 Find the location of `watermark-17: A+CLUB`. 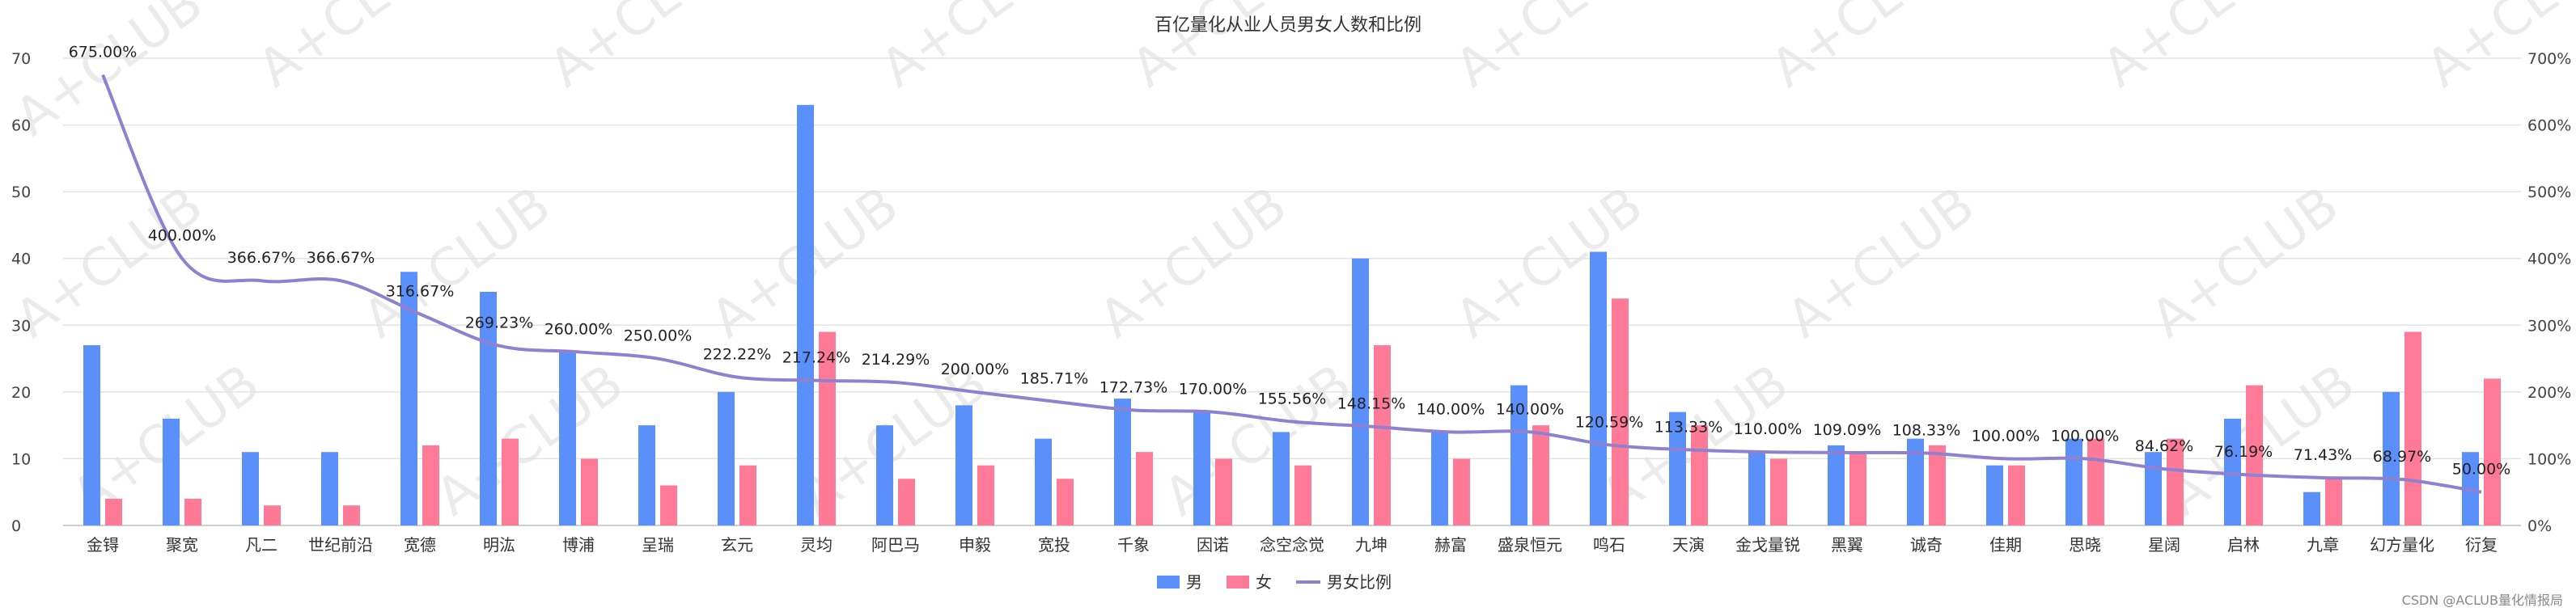

watermark-17: A+CLUB is located at coordinates (530, 441).